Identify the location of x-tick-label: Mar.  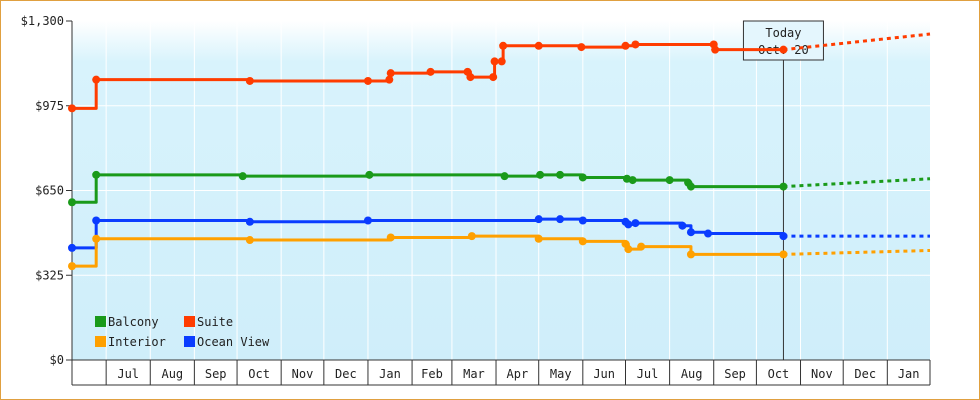
(474, 374).